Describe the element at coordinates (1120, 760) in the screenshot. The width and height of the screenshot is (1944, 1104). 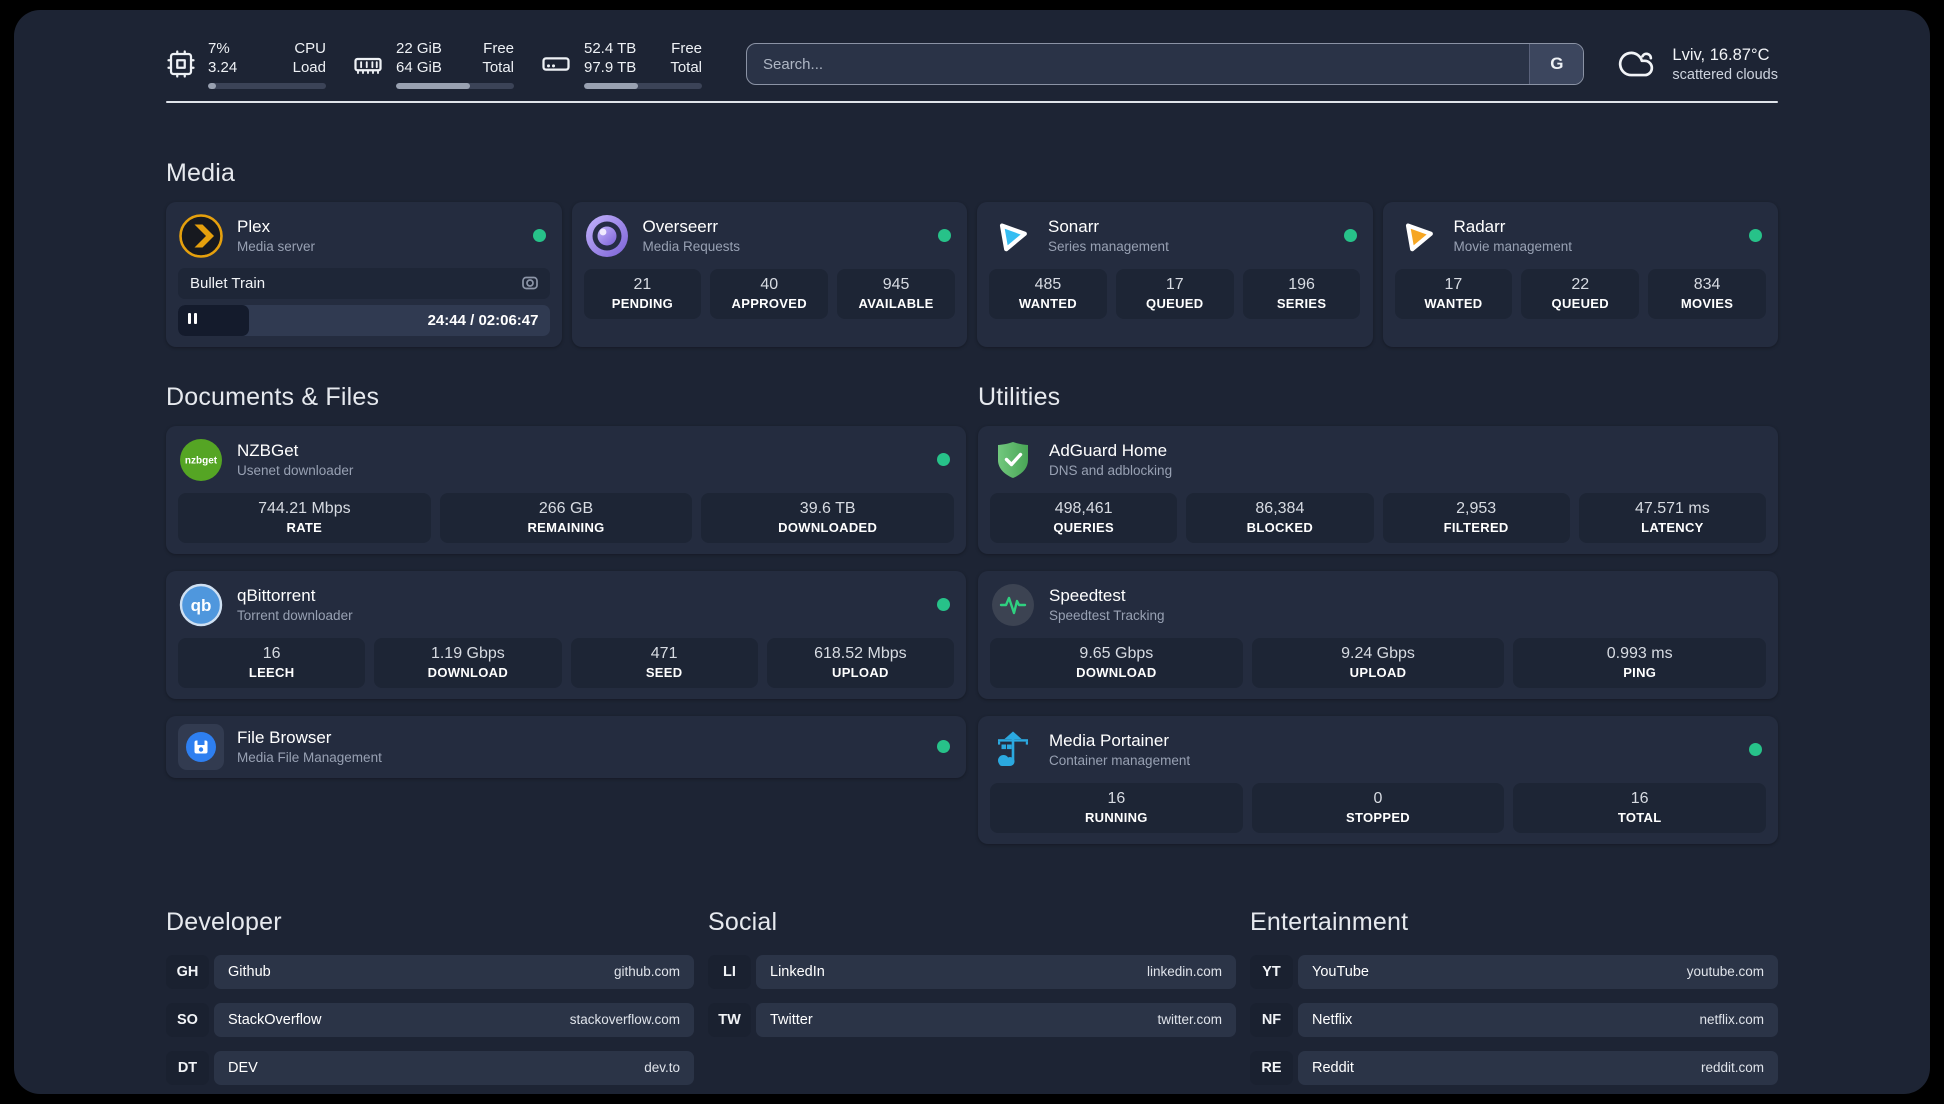
I see `app-subtitle: Container management` at that location.